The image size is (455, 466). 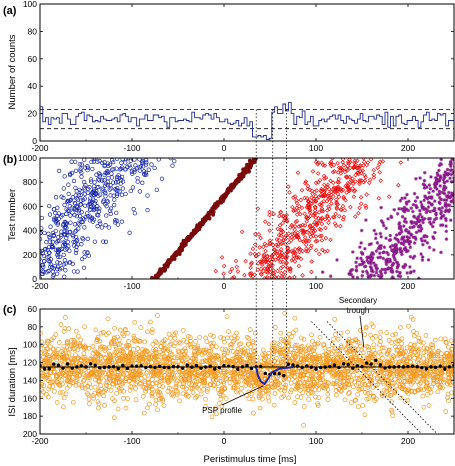 I want to click on x-tick-label: -100, so click(x=131, y=441).